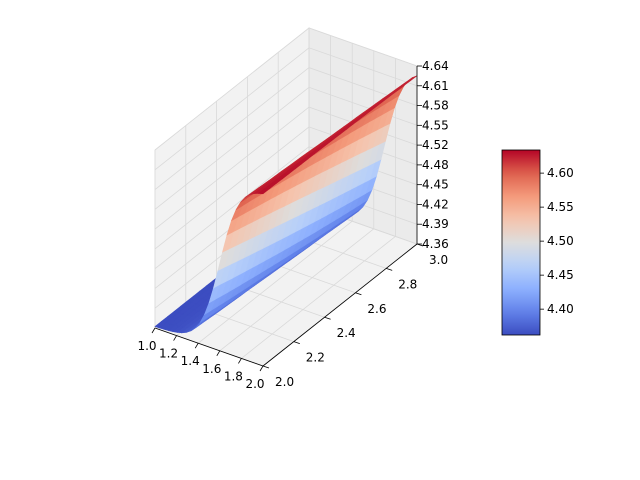 The width and height of the screenshot is (640, 480). What do you see at coordinates (435, 125) in the screenshot?
I see `z-tick-label: 4.55` at bounding box center [435, 125].